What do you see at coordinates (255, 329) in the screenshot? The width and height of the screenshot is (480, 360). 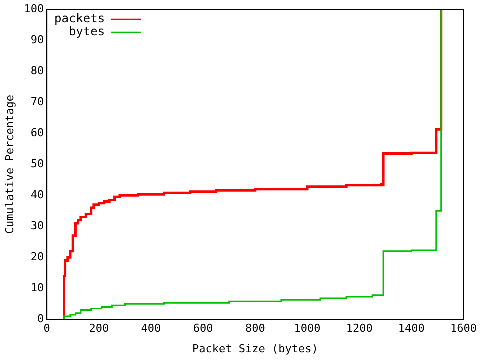 I see `x-tick-label: 800` at bounding box center [255, 329].